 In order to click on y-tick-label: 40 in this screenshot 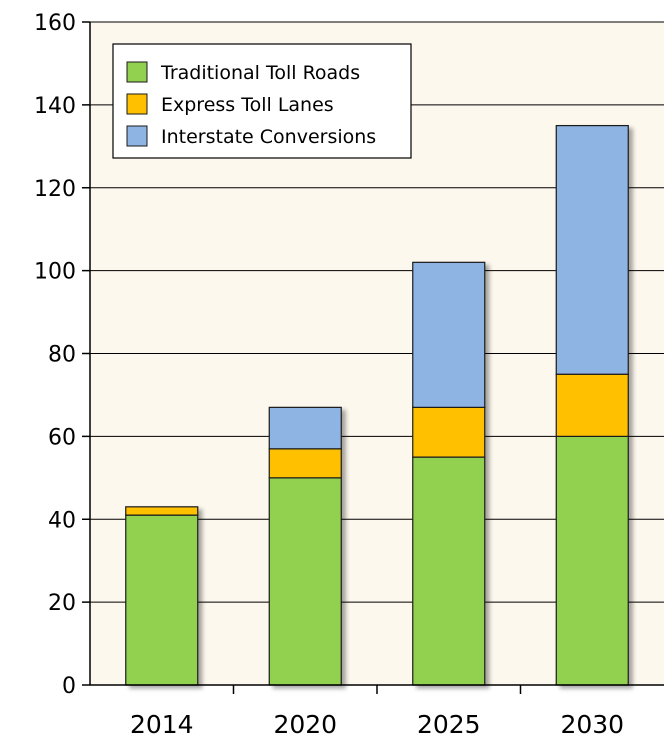, I will do `click(62, 520)`.